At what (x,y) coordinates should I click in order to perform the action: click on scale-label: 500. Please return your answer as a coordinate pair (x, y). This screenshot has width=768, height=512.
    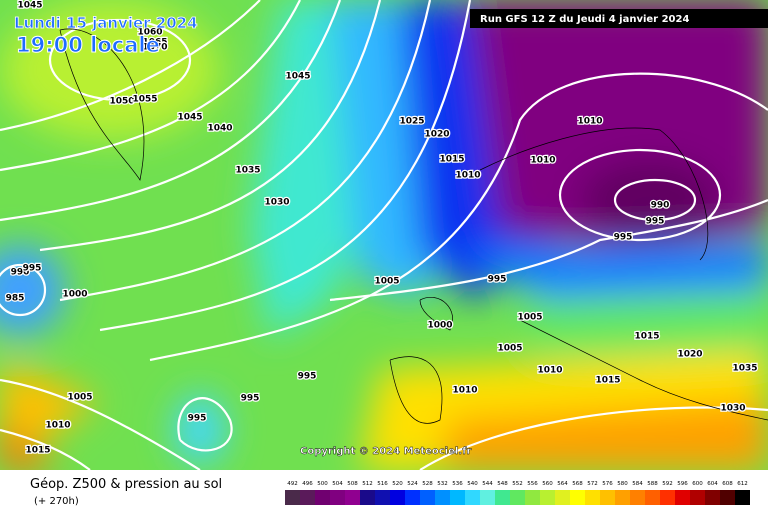
    Looking at the image, I should click on (322, 484).